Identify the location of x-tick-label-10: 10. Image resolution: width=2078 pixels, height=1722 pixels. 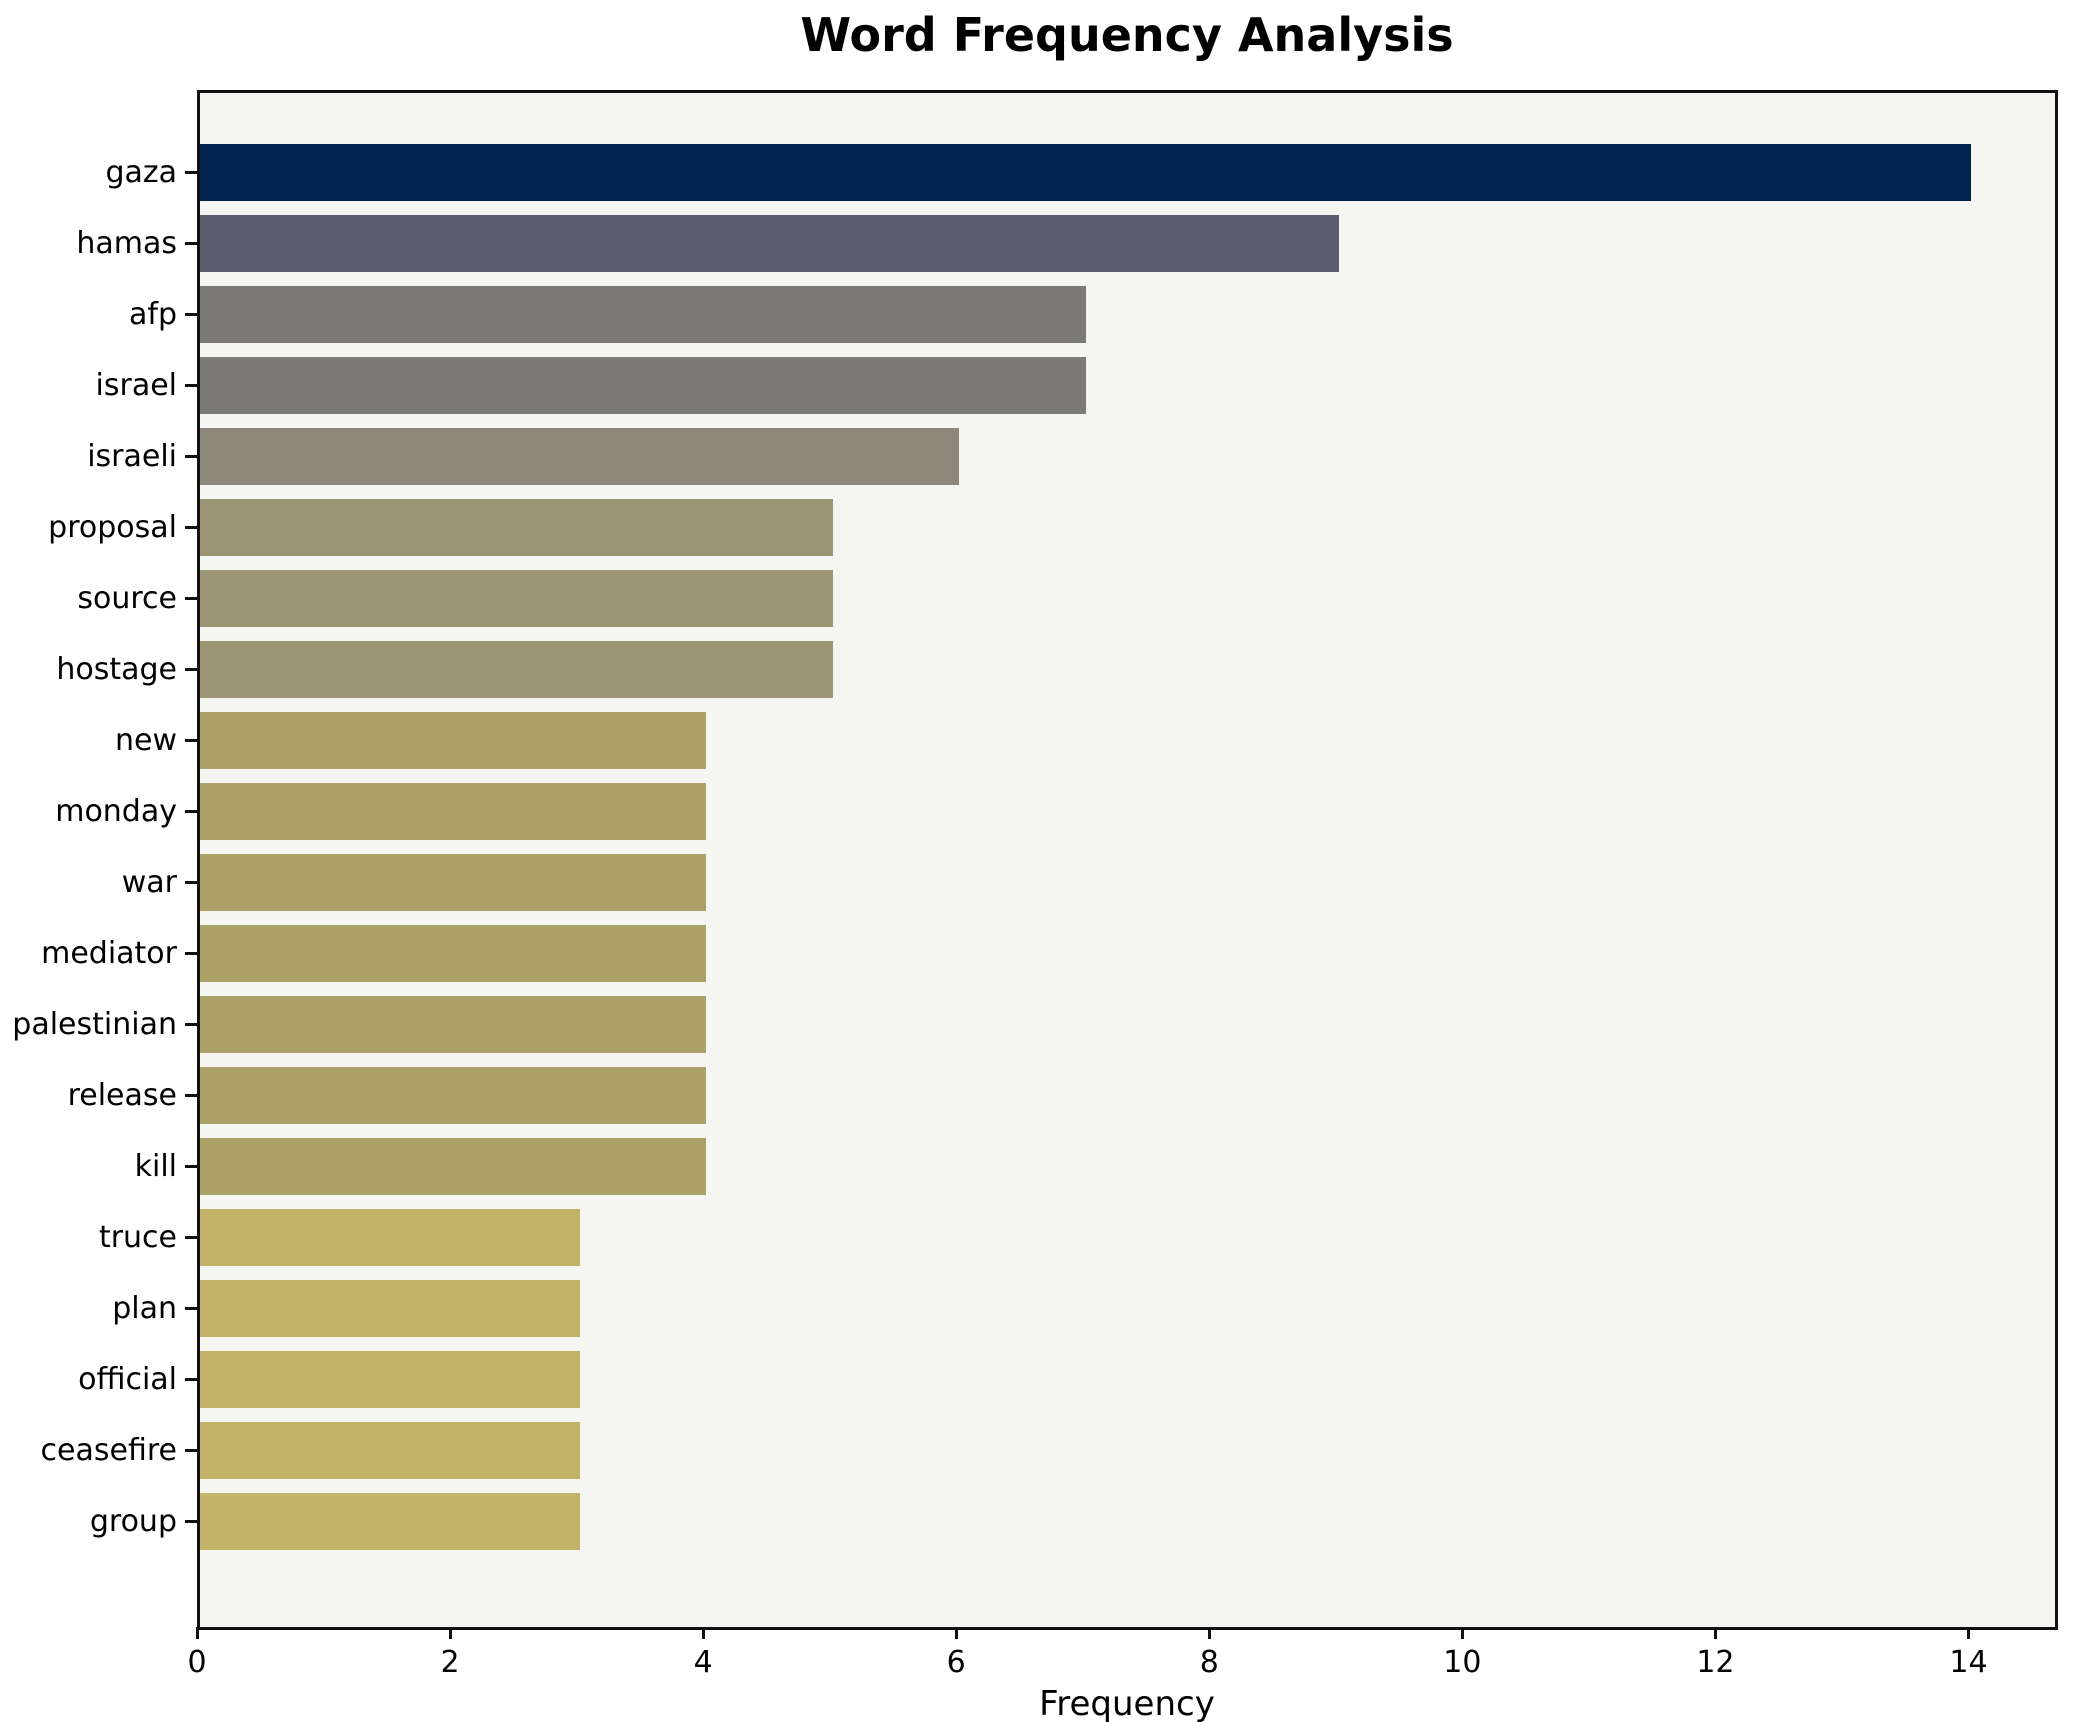
(1462, 1662).